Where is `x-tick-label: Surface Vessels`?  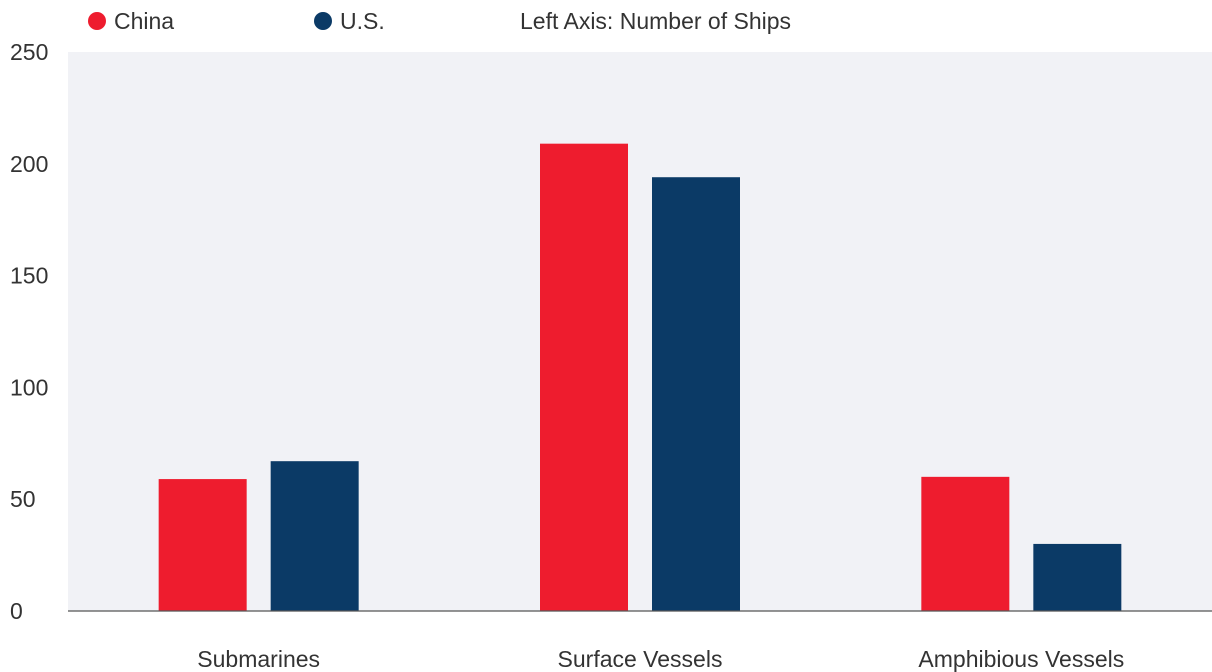
x-tick-label: Surface Vessels is located at coordinates (640, 659).